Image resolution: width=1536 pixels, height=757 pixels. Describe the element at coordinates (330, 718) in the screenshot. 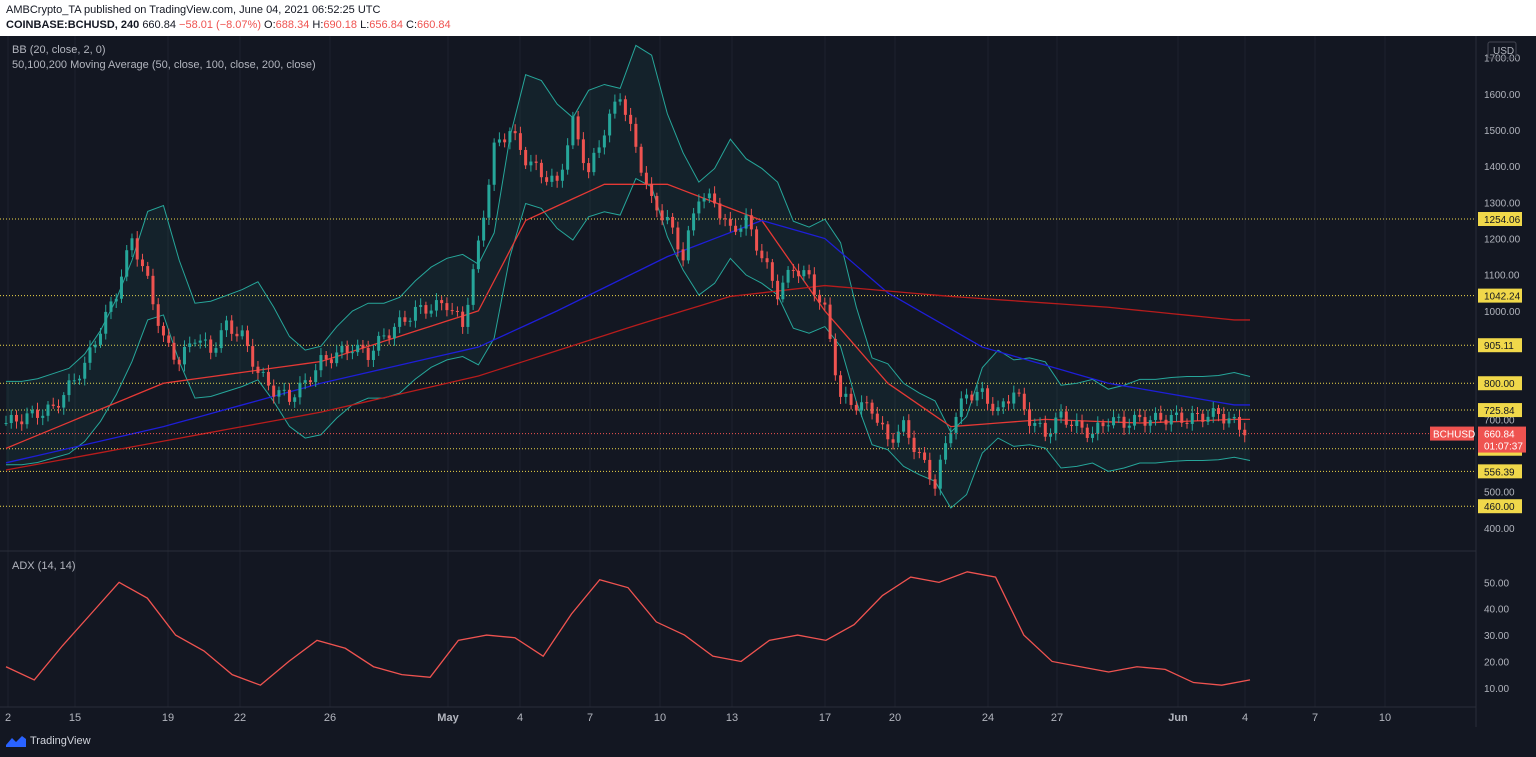

I see `time-tick-label: 26` at that location.